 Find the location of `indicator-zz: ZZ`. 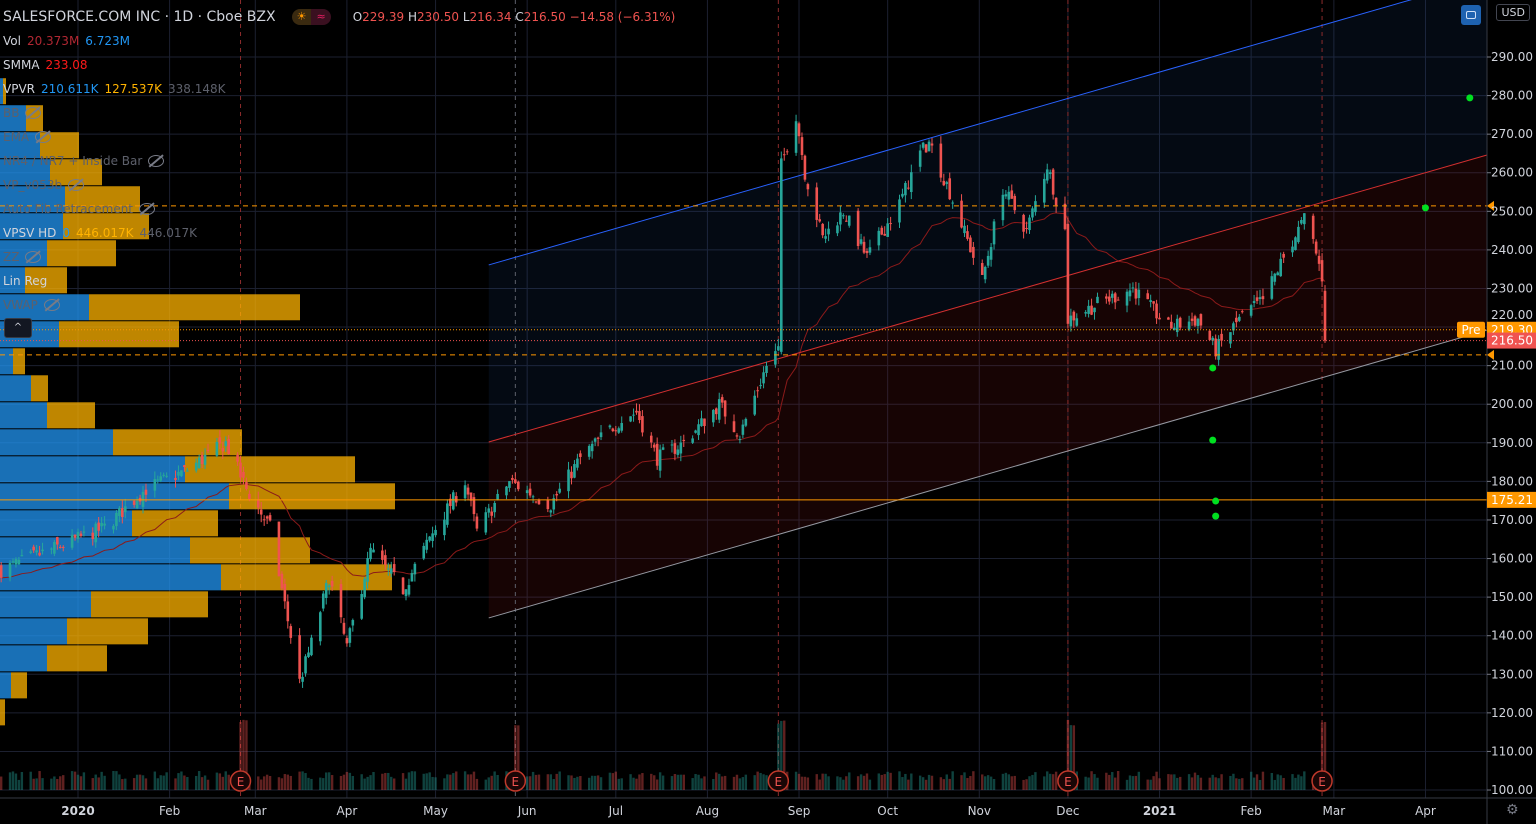

indicator-zz: ZZ is located at coordinates (339, 257).